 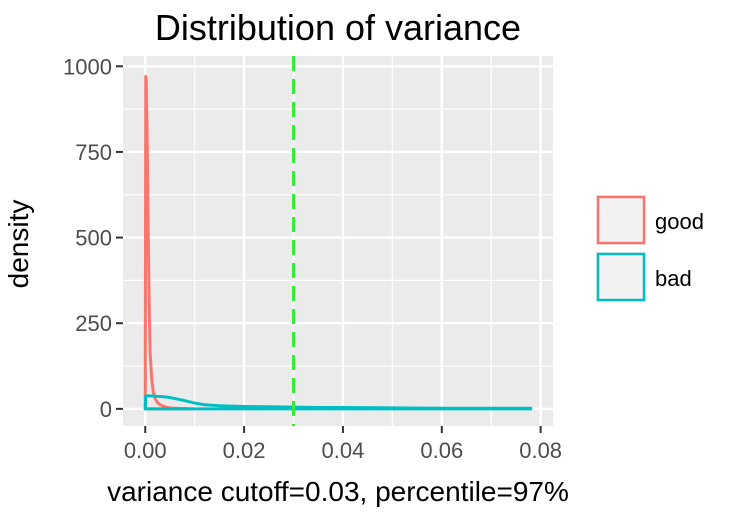 I want to click on legend-key-outline-bad, so click(x=621, y=277).